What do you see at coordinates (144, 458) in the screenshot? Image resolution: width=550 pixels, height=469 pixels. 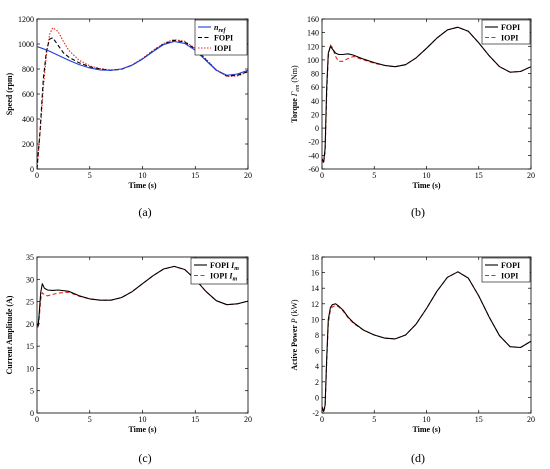 I see `caption-c: (c)` at bounding box center [144, 458].